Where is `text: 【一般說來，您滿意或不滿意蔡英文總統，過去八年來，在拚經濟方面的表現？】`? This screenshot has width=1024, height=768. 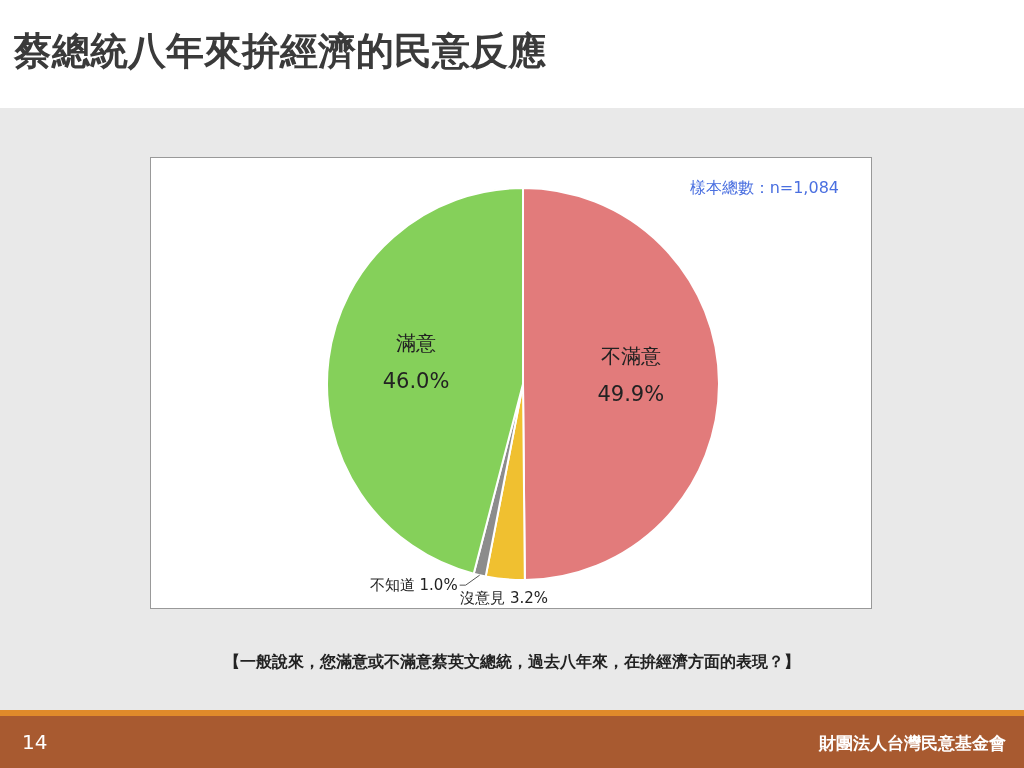 text: 【一般說來，您滿意或不滿意蔡英文總統，過去八年來，在拚經濟方面的表現？】 is located at coordinates (512, 662).